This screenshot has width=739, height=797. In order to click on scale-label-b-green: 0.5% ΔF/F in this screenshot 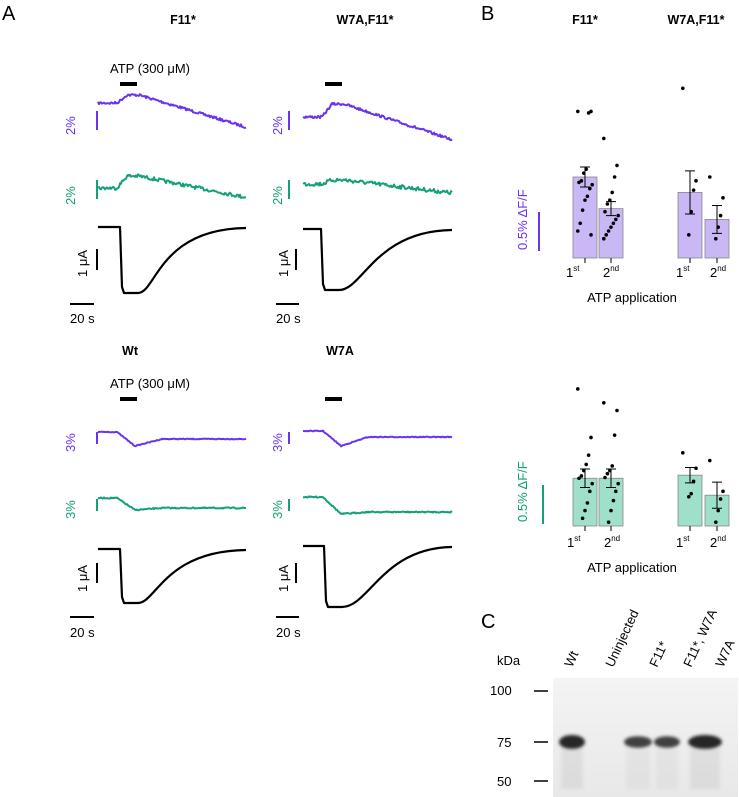, I will do `click(522, 491)`.